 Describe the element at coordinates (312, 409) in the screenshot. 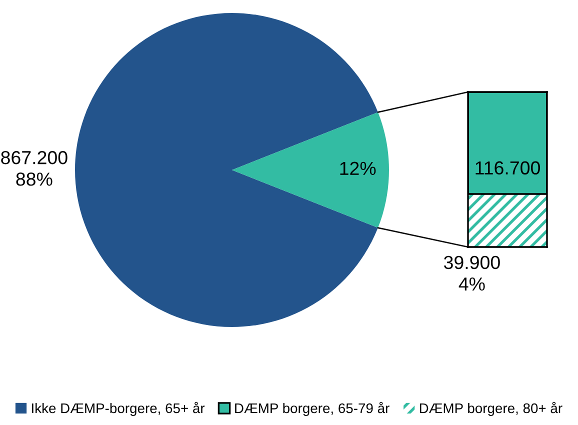

I see `legend-label: DÆMP borgere, 65-79 år` at that location.